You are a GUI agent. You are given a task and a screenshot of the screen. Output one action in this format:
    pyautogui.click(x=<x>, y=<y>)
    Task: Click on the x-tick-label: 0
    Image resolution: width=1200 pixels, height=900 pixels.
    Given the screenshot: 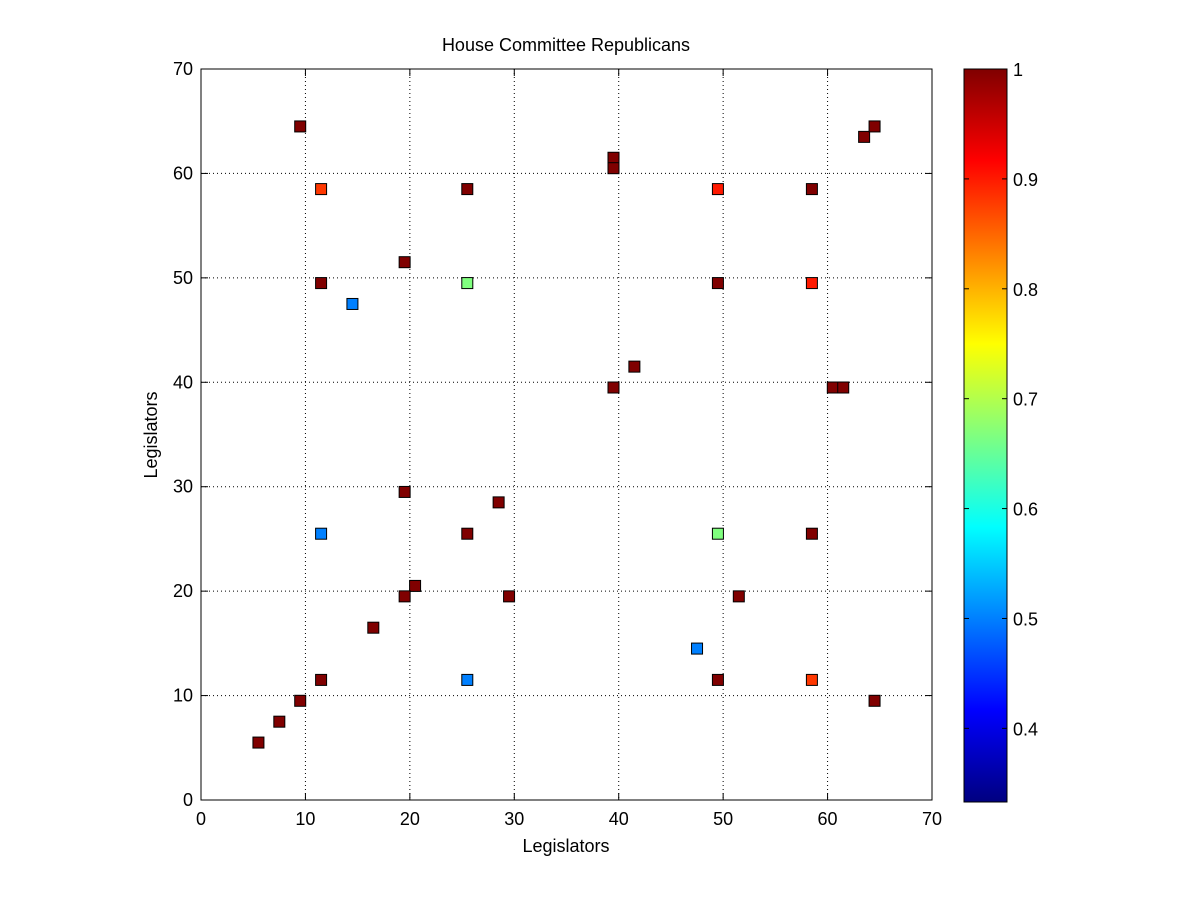 What is the action you would take?
    pyautogui.click(x=201, y=819)
    